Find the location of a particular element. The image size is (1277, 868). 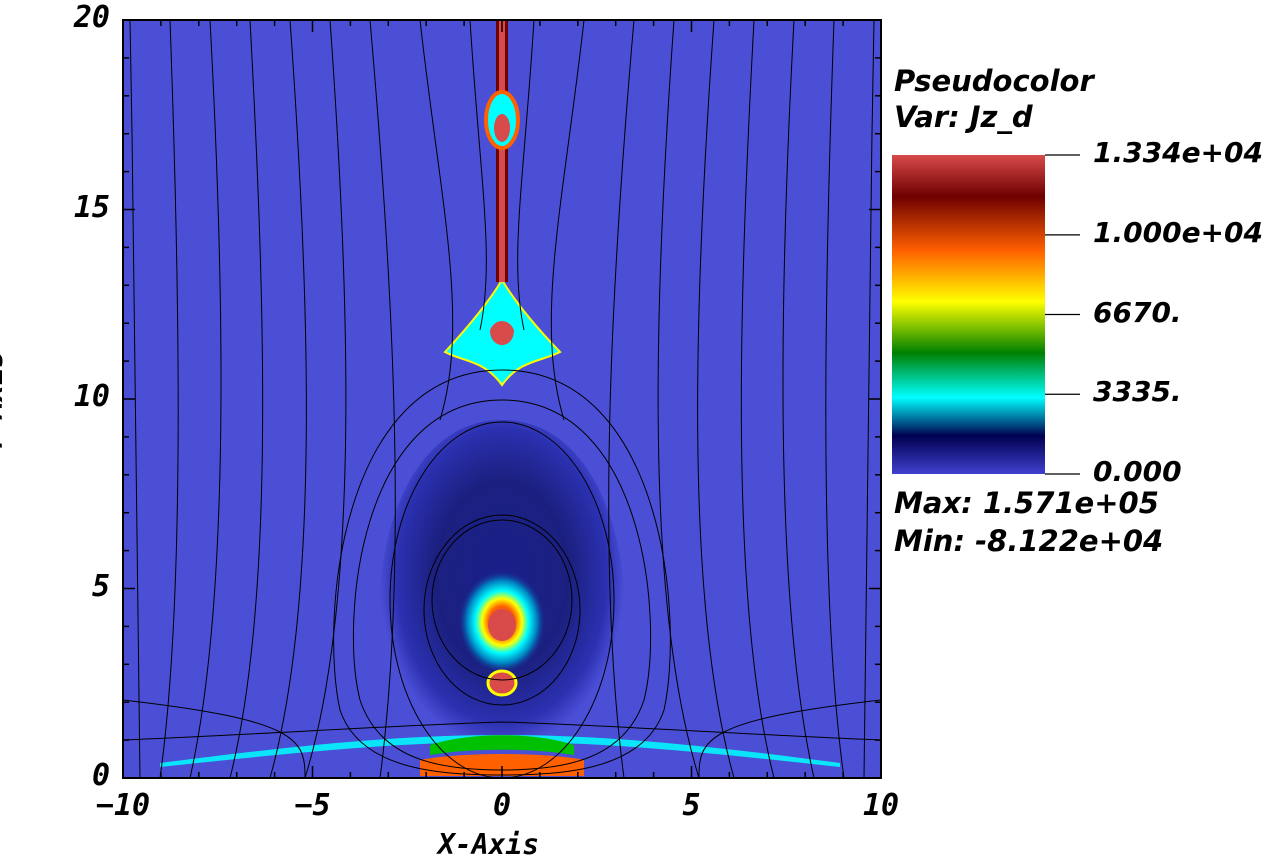

x-tick-label: 5 is located at coordinates (691, 805).